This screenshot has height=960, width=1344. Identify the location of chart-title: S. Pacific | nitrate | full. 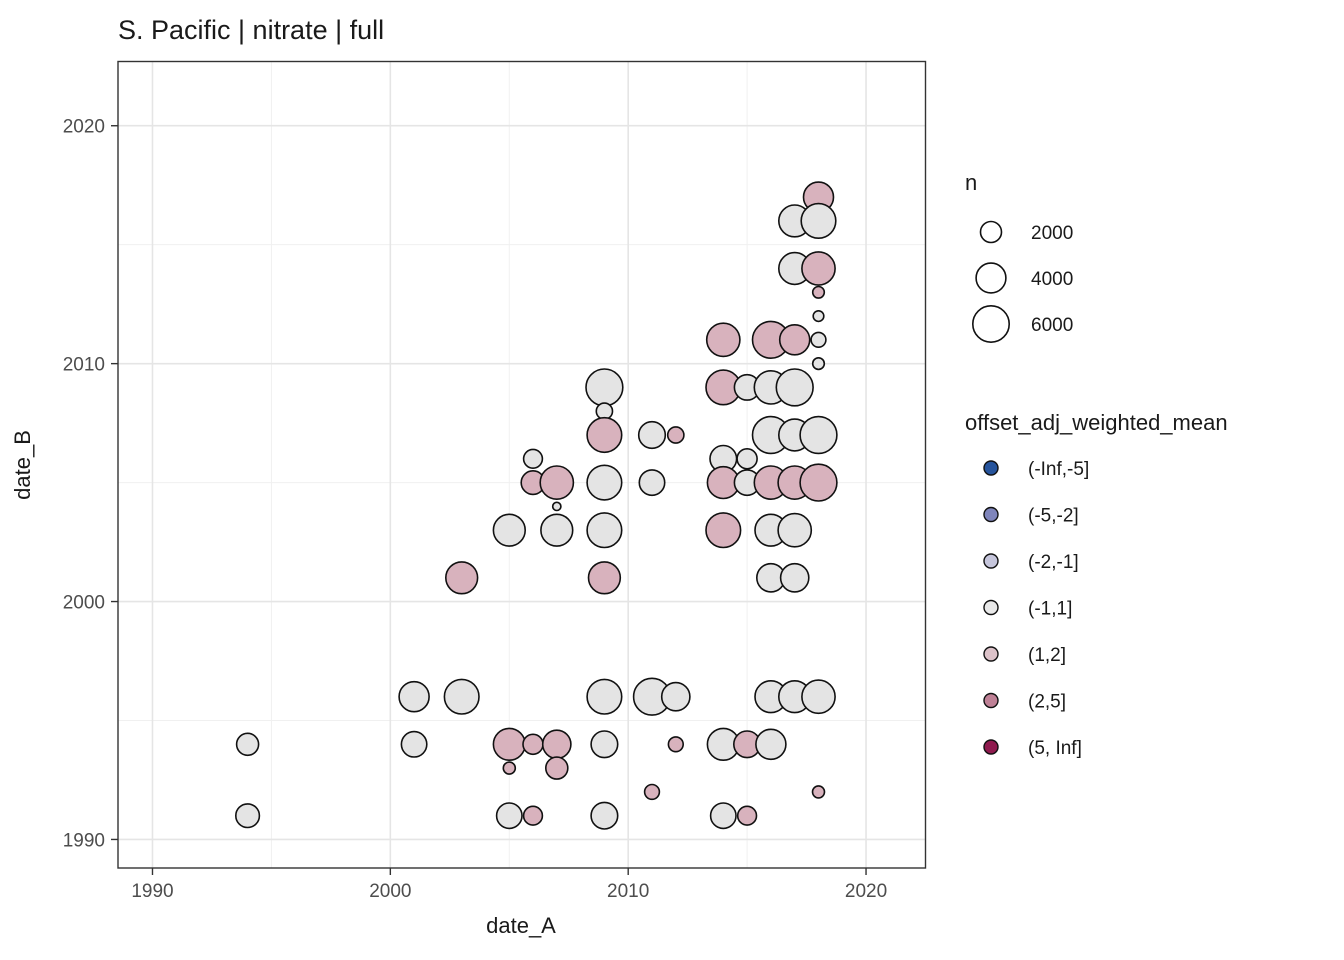
(251, 30).